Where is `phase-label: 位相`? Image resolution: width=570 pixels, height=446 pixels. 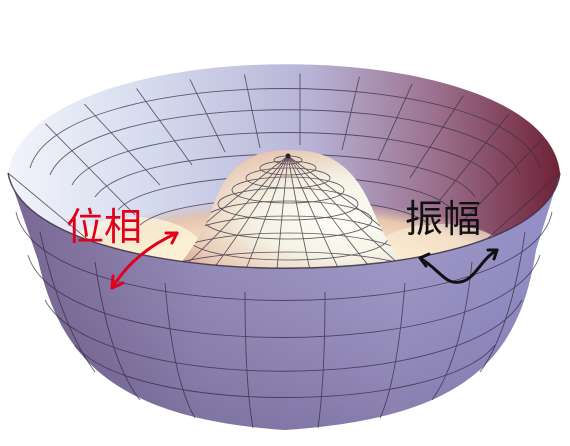 phase-label: 位相 is located at coordinates (104, 227).